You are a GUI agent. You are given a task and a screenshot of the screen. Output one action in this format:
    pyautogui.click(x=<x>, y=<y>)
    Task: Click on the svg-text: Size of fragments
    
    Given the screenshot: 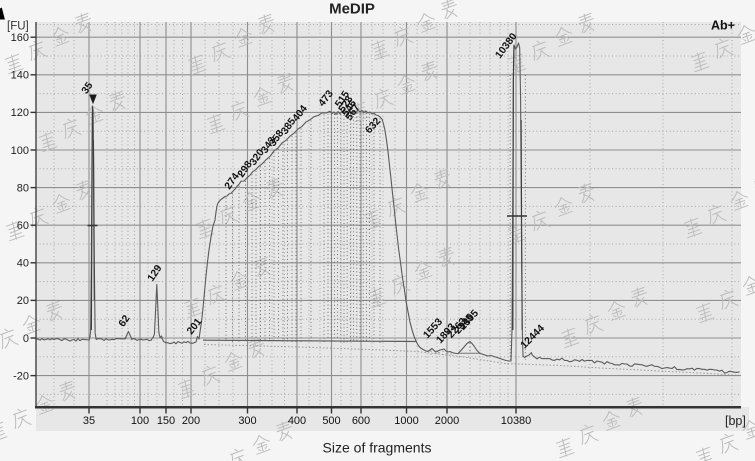 What is the action you would take?
    pyautogui.click(x=377, y=448)
    